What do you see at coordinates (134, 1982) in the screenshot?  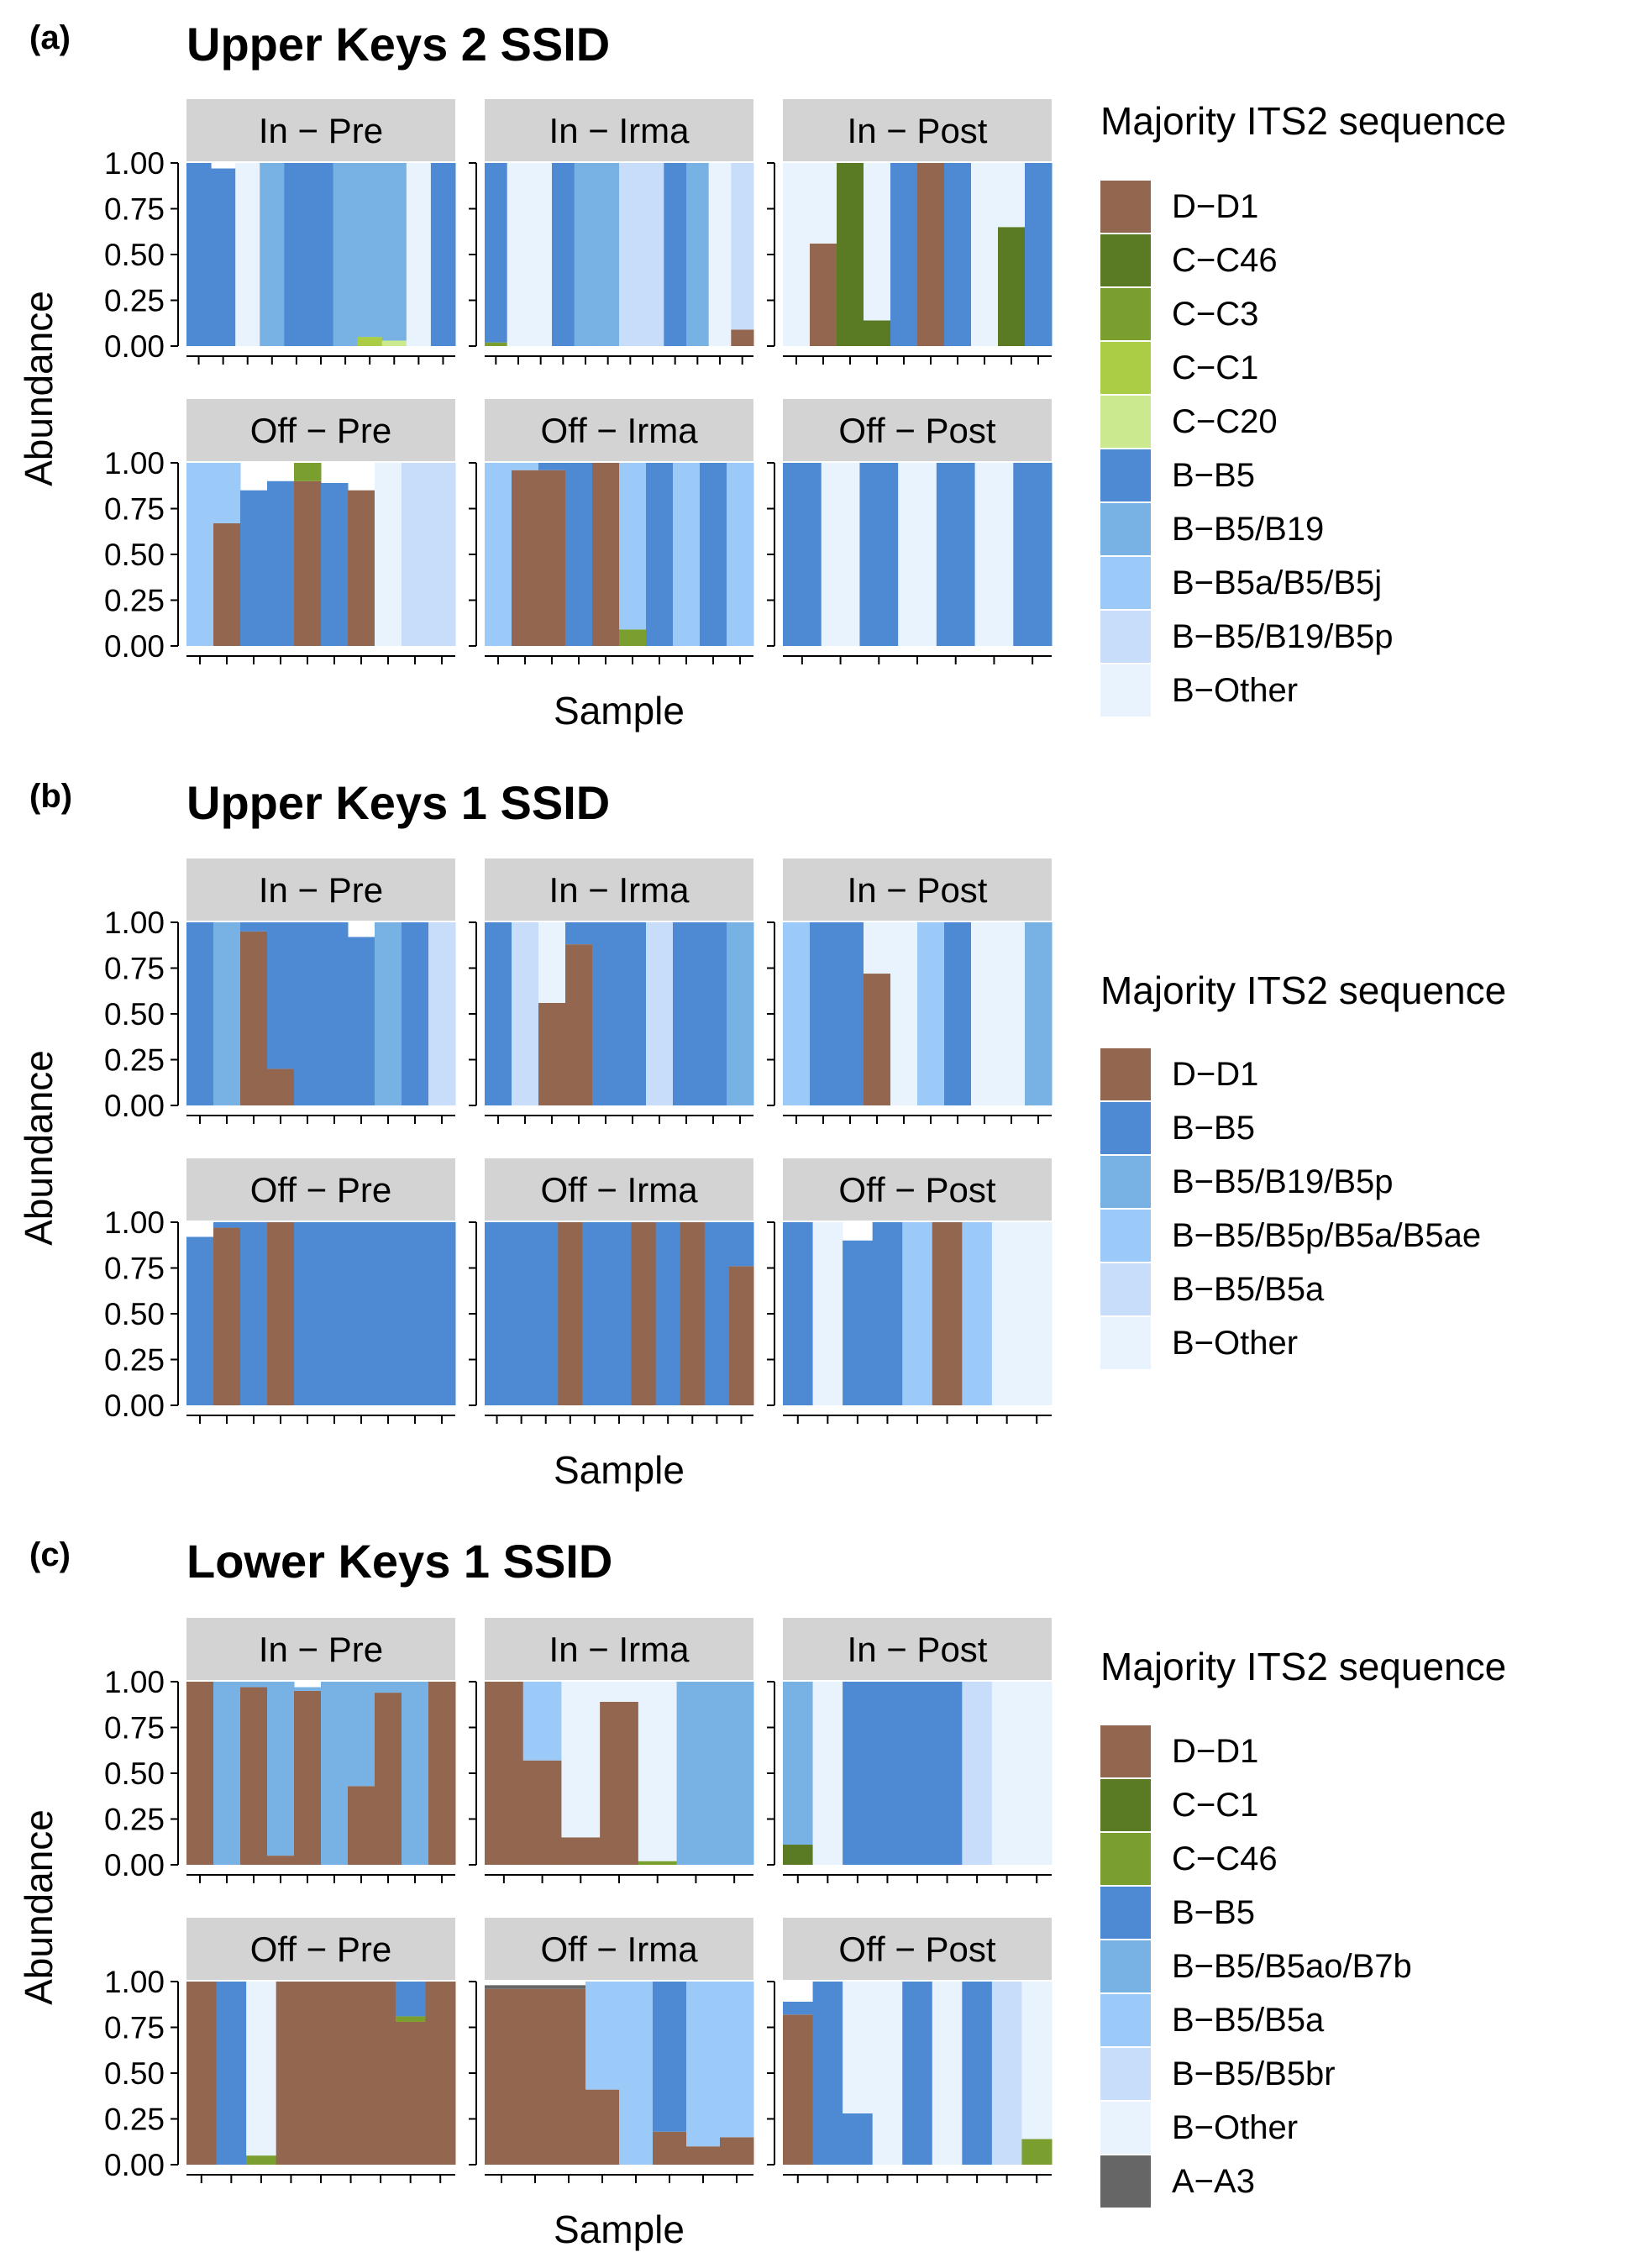 I see `y-tick-label: 1.00` at bounding box center [134, 1982].